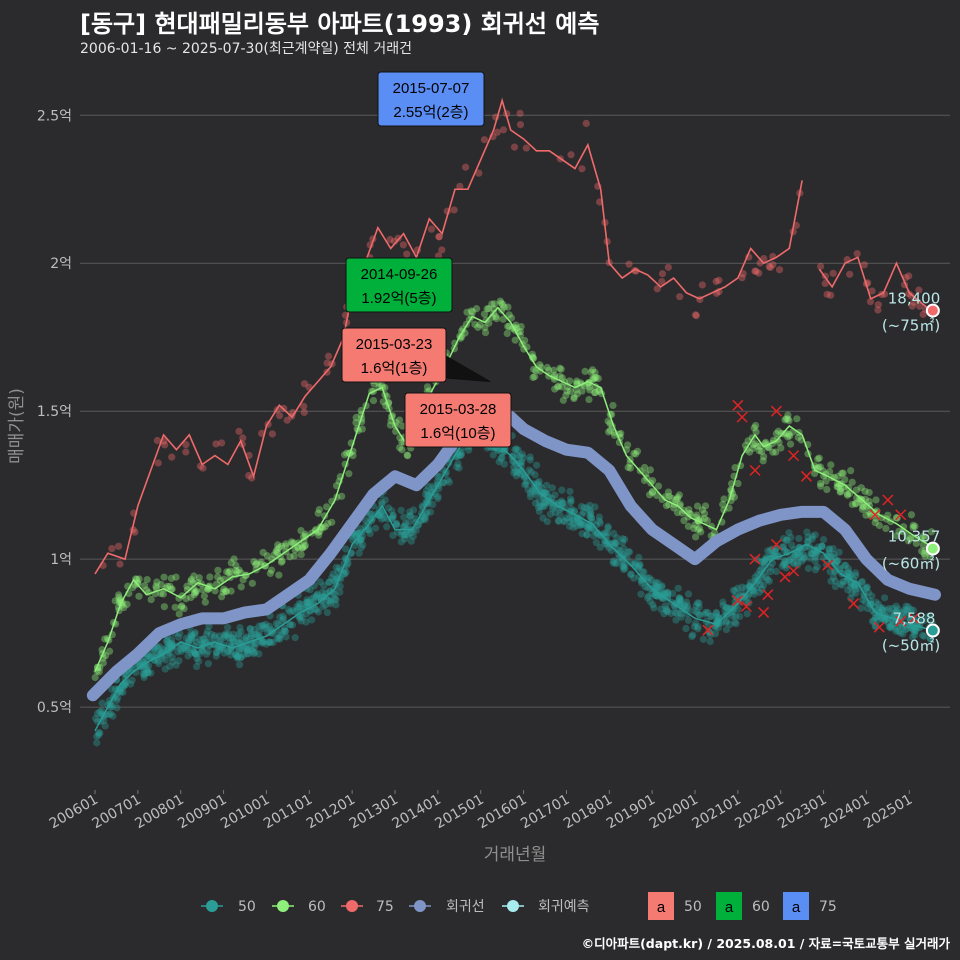  What do you see at coordinates (661, 907) in the screenshot?
I see `legend-box-glyph: a` at bounding box center [661, 907].